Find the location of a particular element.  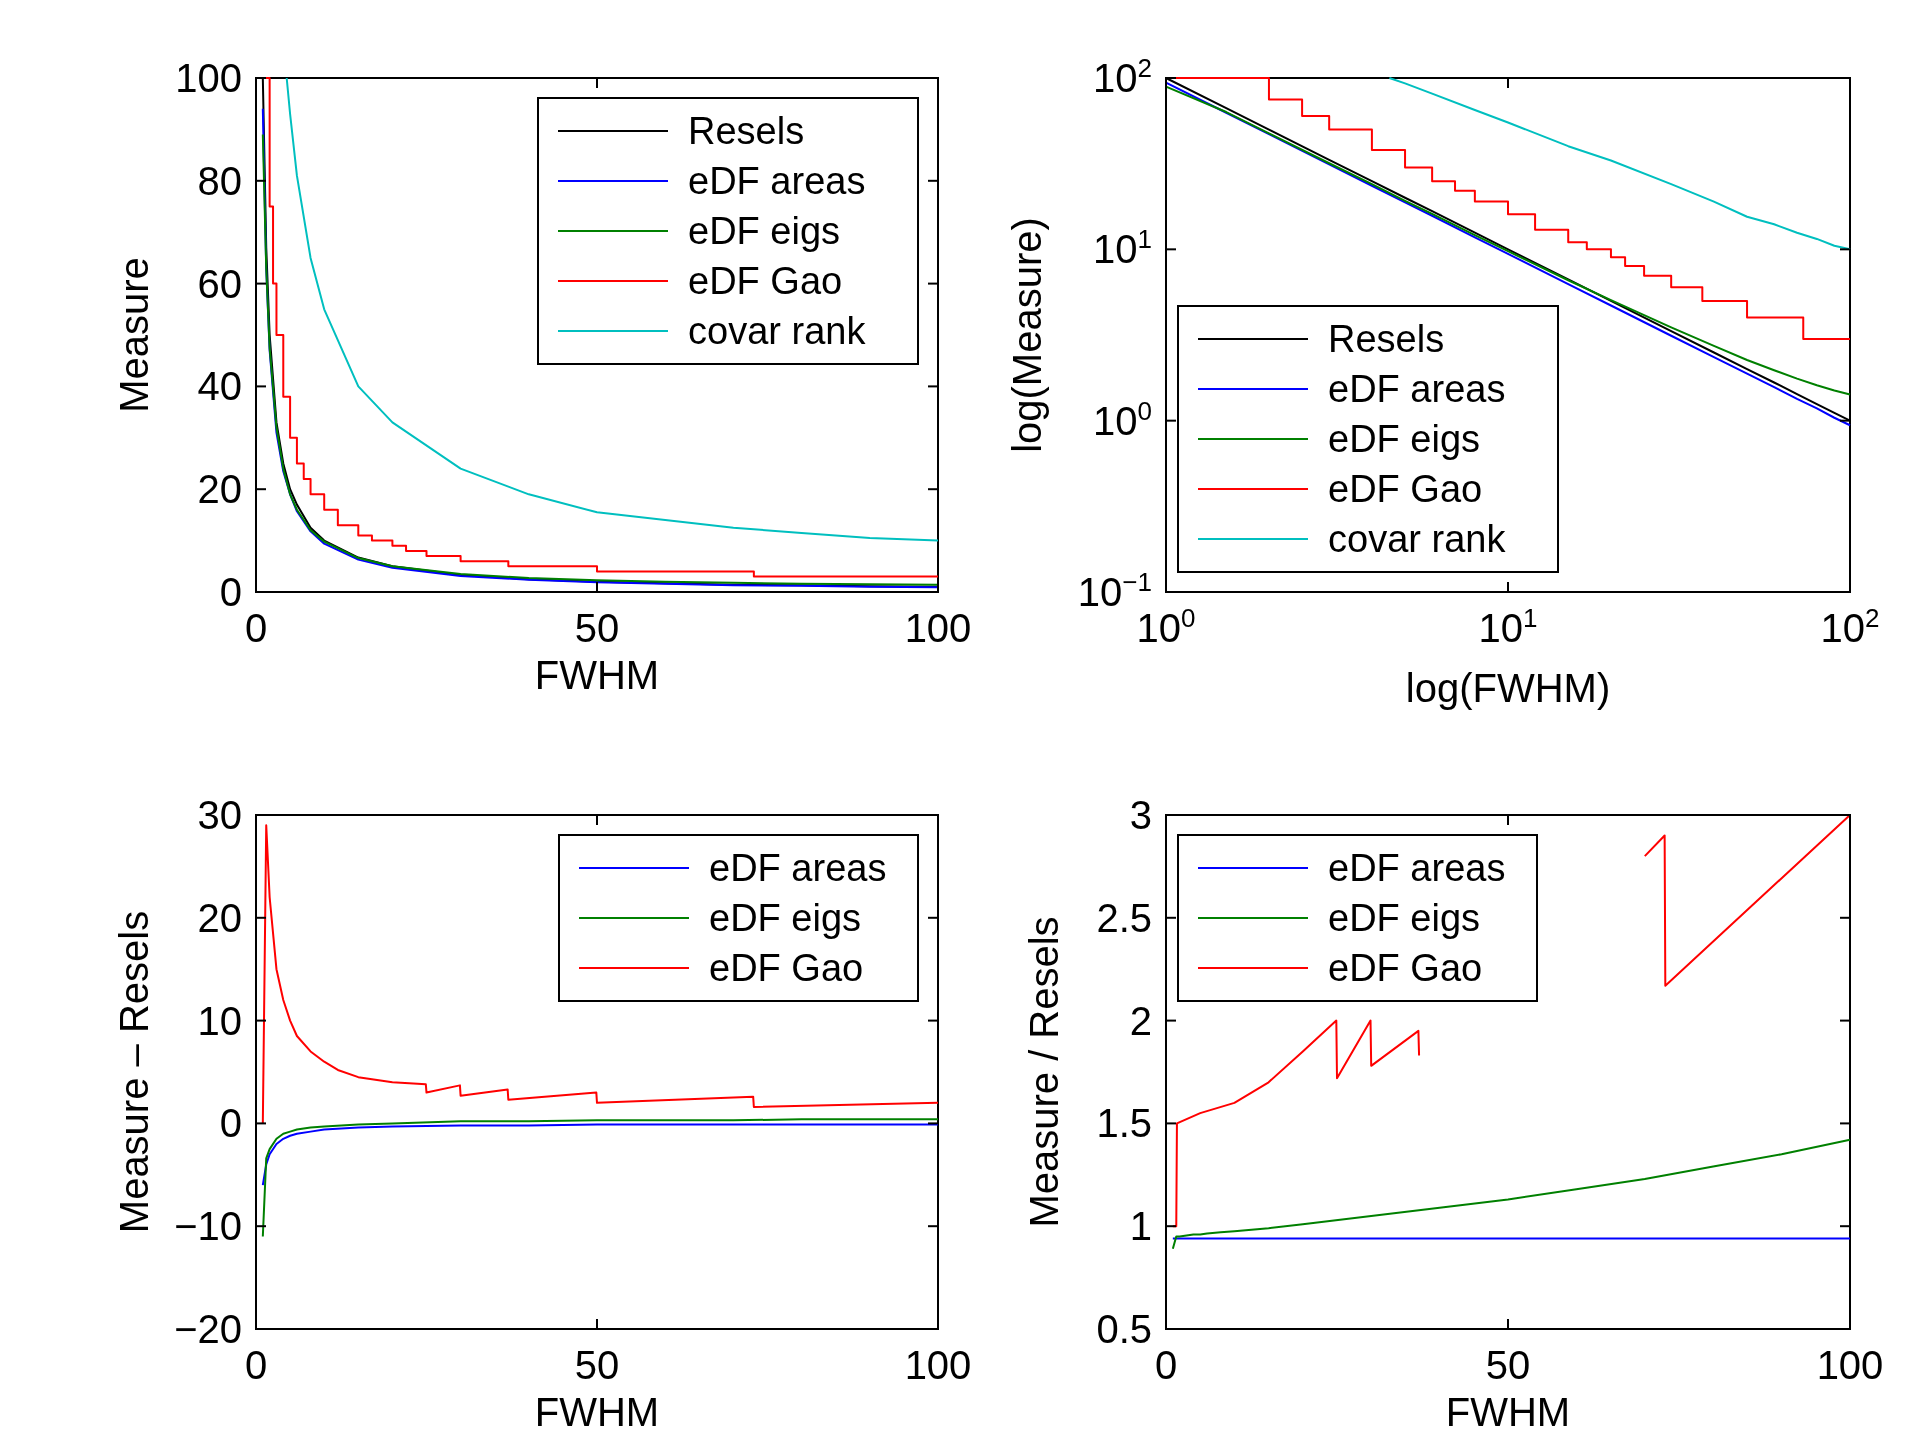

y-tick-label: 10$^{0}$ is located at coordinates (1122, 419).